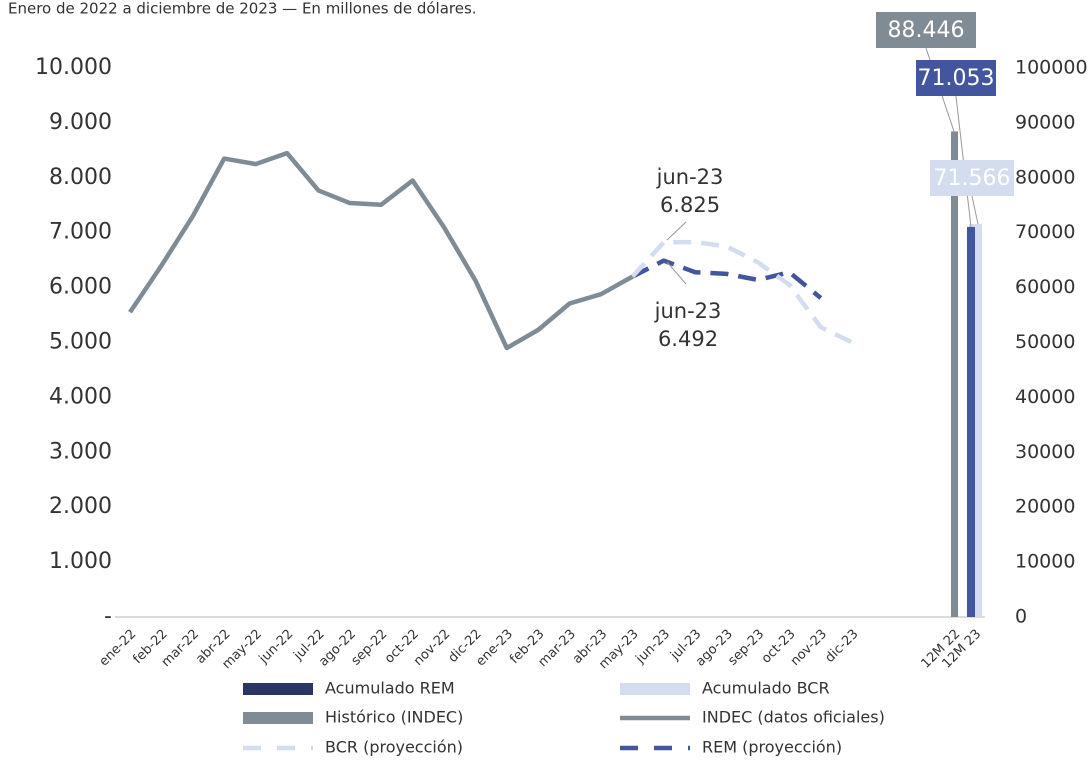 This screenshot has width=1091, height=764. Describe the element at coordinates (766, 688) in the screenshot. I see `legend-label: Acumulado BCR` at that location.